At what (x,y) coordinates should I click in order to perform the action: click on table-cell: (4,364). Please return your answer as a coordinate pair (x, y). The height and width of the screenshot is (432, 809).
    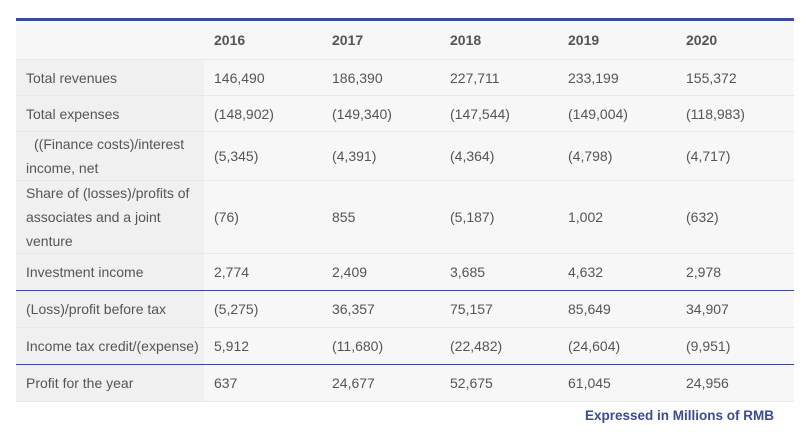
    Looking at the image, I should click on (499, 156).